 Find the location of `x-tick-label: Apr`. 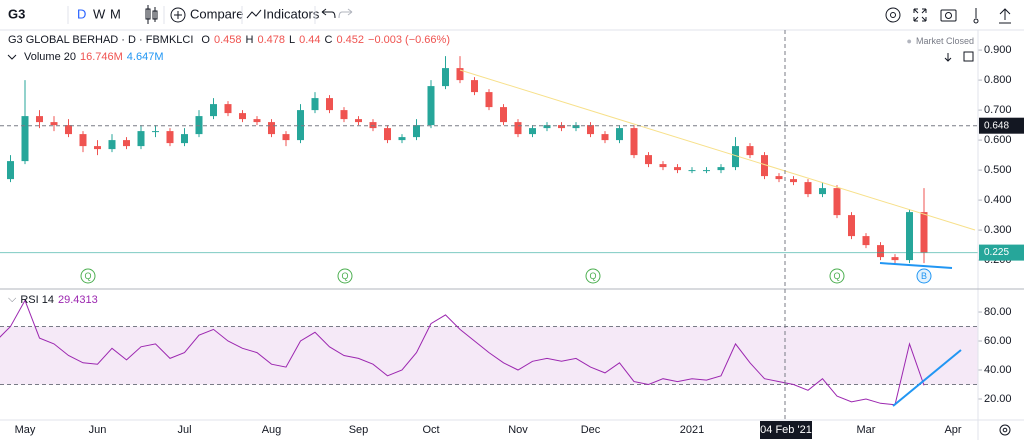

x-tick-label: Apr is located at coordinates (952, 430).